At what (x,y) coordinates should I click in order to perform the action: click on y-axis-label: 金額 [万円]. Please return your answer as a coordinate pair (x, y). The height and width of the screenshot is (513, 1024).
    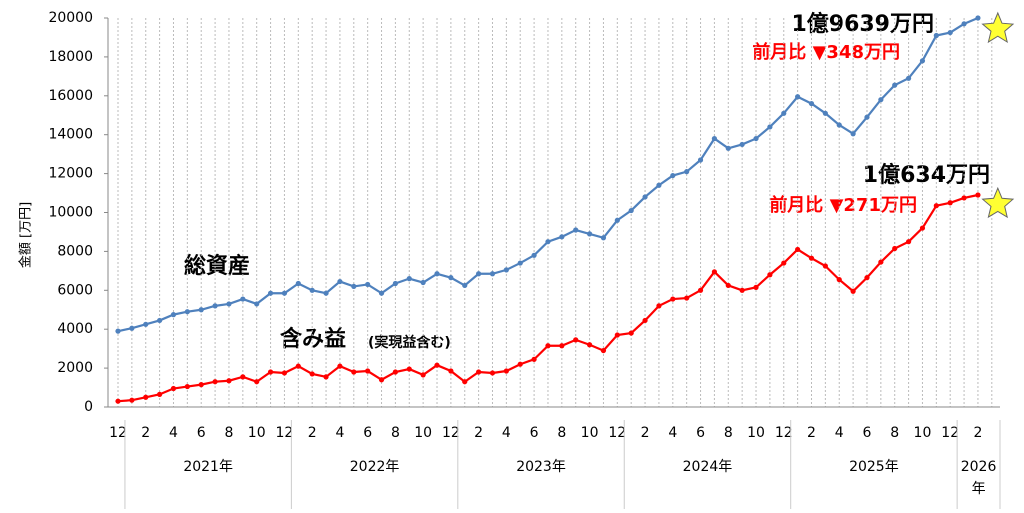
    Looking at the image, I should click on (26, 235).